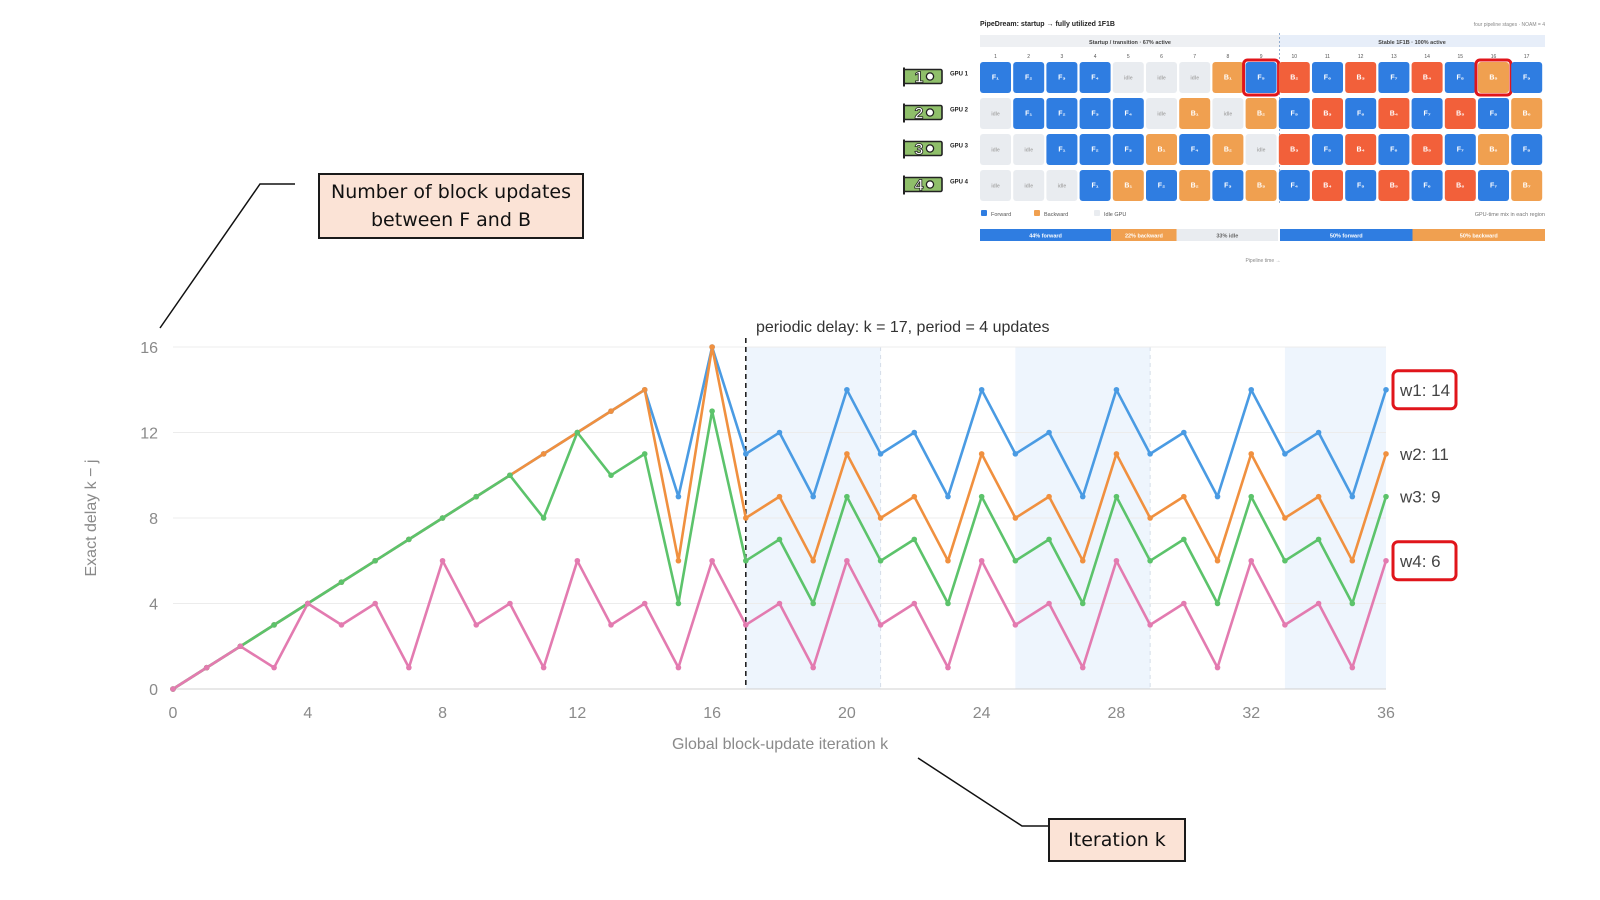 The image size is (1600, 900). What do you see at coordinates (1261, 57) in the screenshot?
I see `time-step-label: 9` at bounding box center [1261, 57].